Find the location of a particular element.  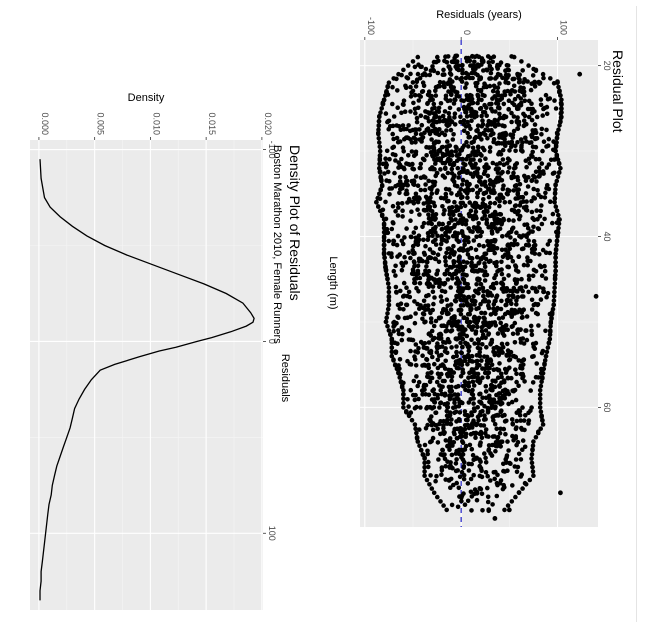

residual-x-tick-label: 60 is located at coordinates (607, 407).